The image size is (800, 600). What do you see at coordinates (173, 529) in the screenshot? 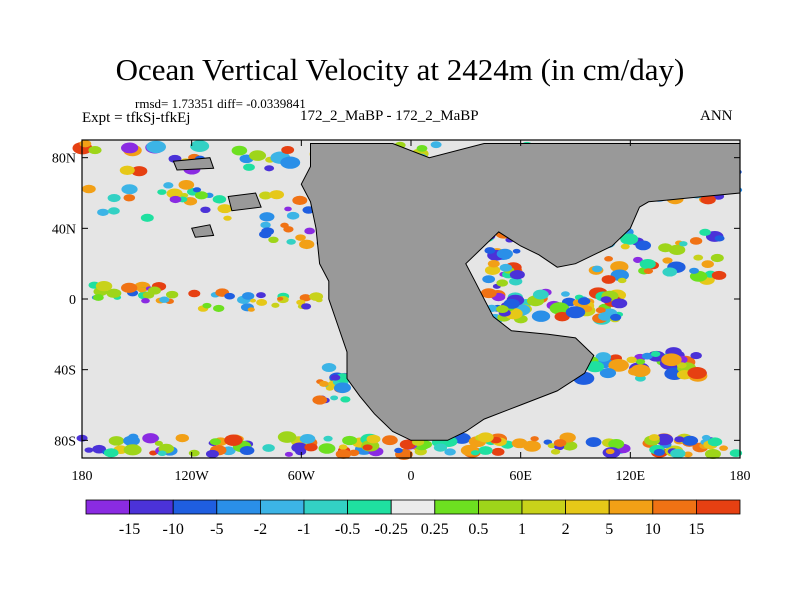
I see `colorbar-label: -10` at bounding box center [173, 529].